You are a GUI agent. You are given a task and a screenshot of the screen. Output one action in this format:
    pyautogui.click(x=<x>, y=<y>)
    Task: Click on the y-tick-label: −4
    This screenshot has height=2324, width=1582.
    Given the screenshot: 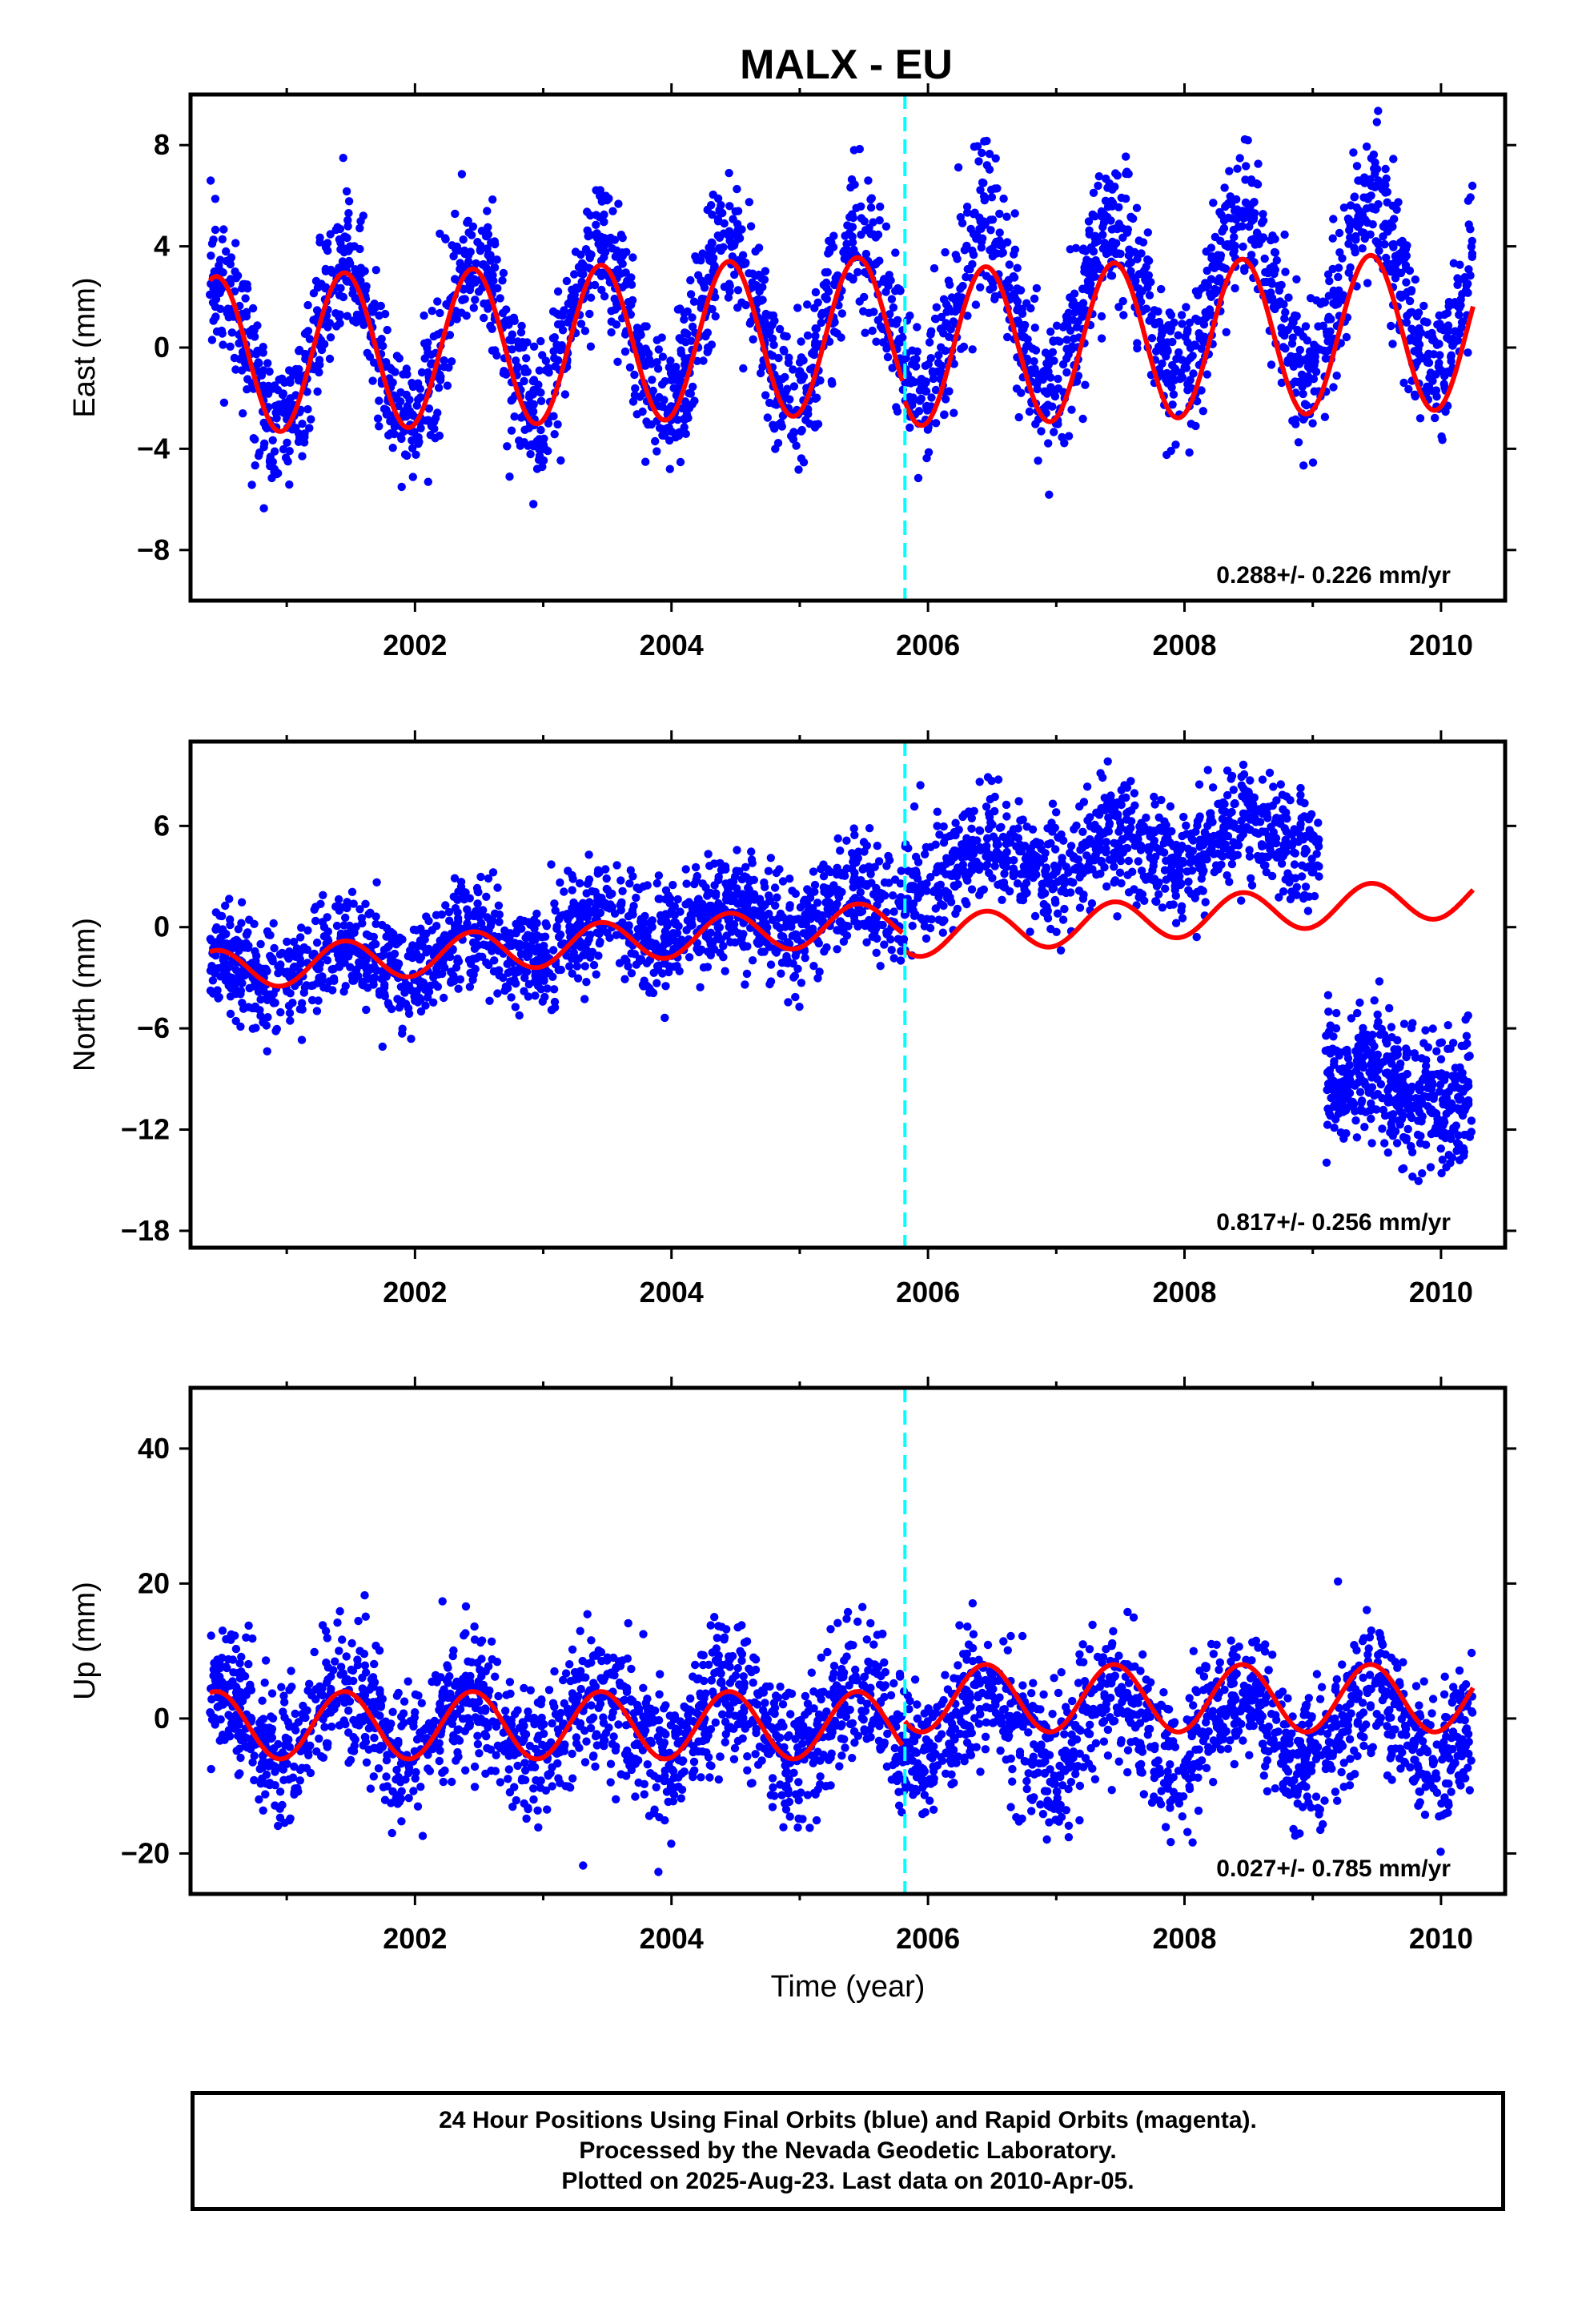 What is the action you would take?
    pyautogui.click(x=154, y=448)
    